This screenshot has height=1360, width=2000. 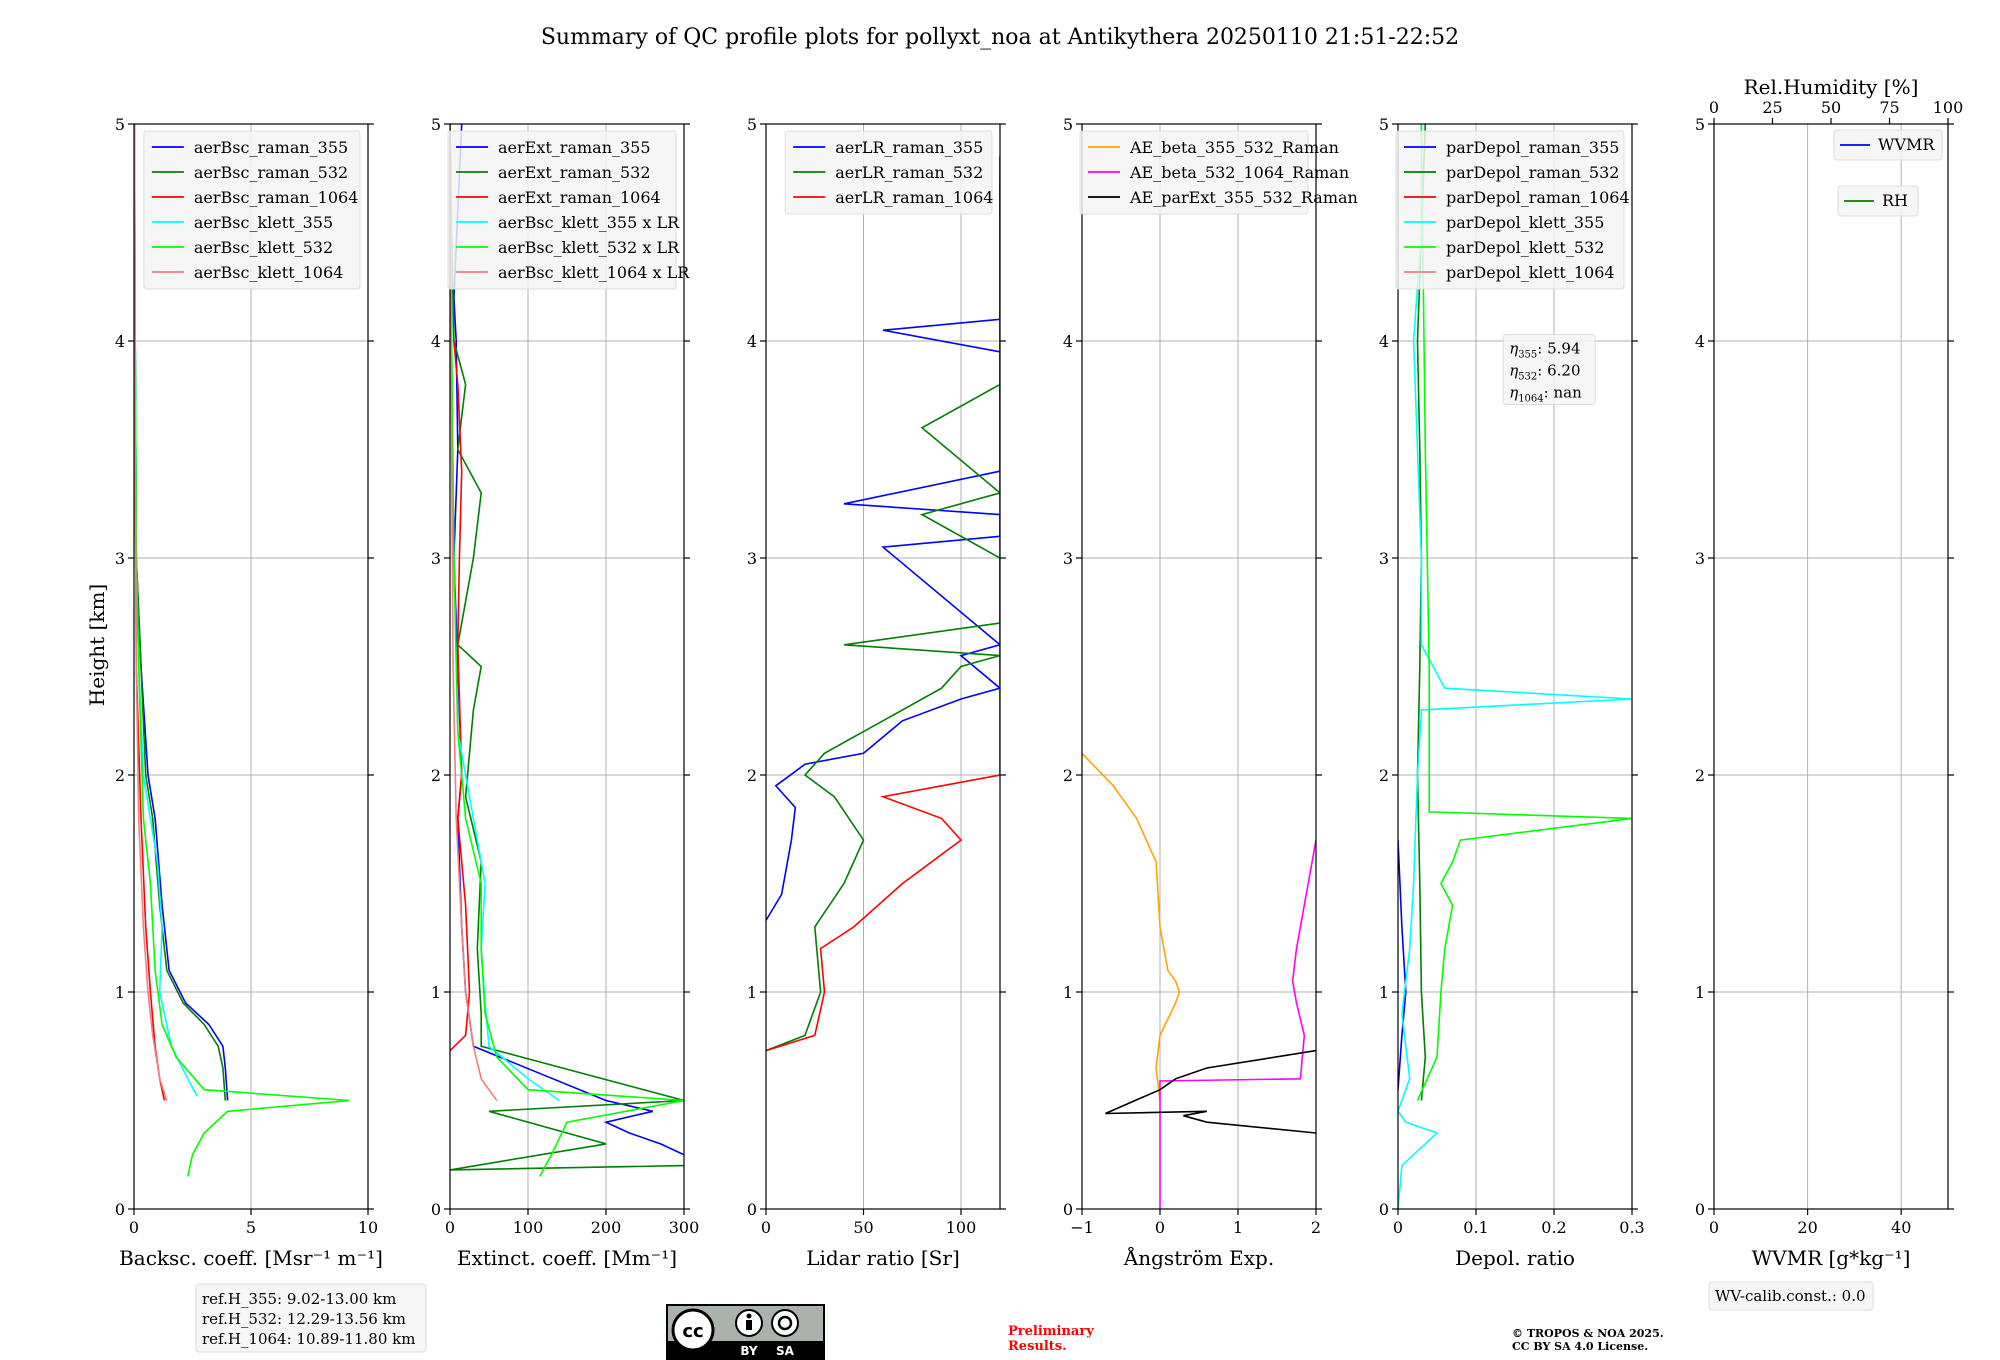 I want to click on x-tick-label: 2, so click(x=1316, y=1227).